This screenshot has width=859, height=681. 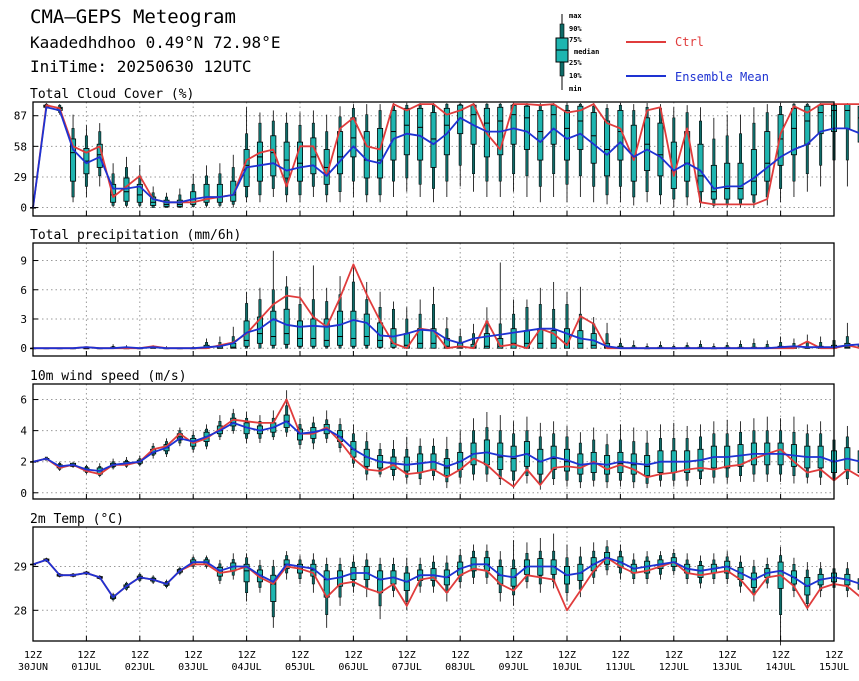 I want to click on y-tick-label: 4, so click(x=23, y=431).